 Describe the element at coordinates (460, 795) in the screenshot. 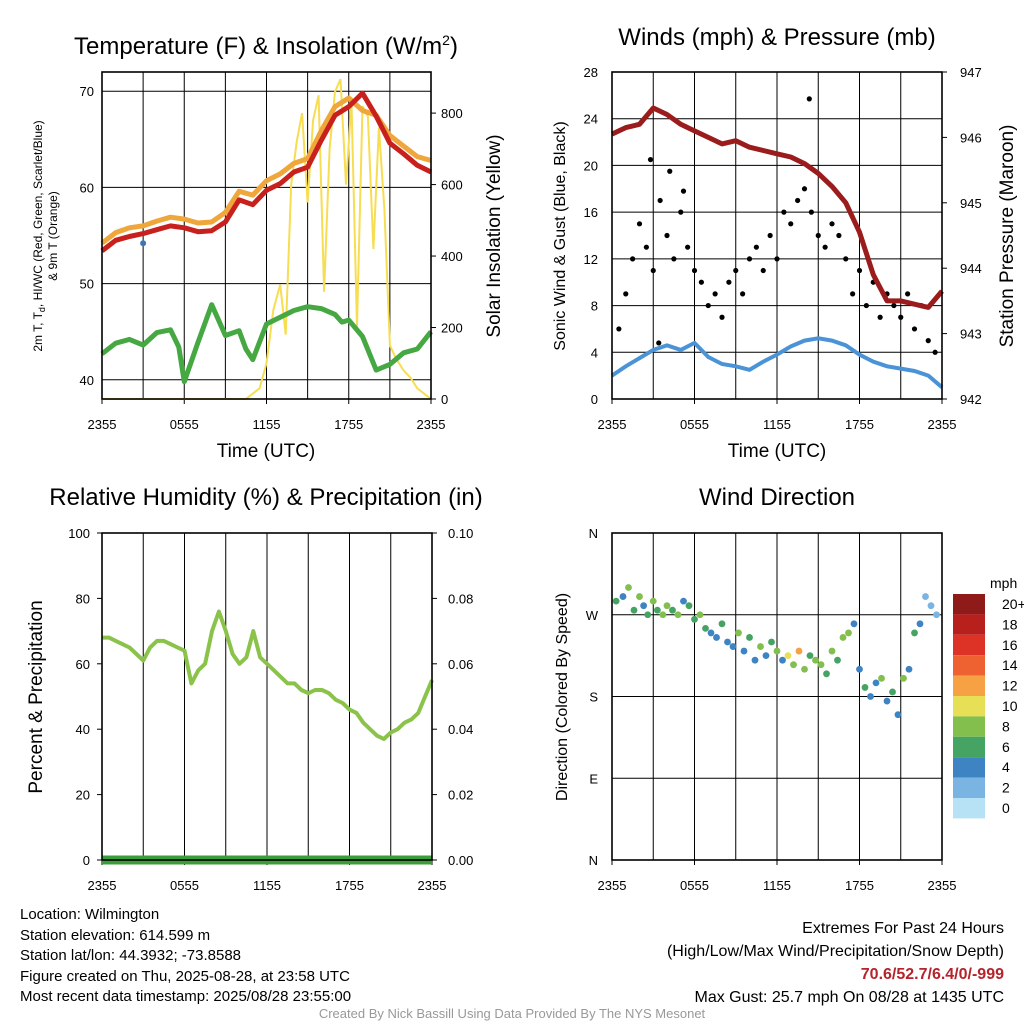

I see `rh-y2tick-label: 0.02` at that location.